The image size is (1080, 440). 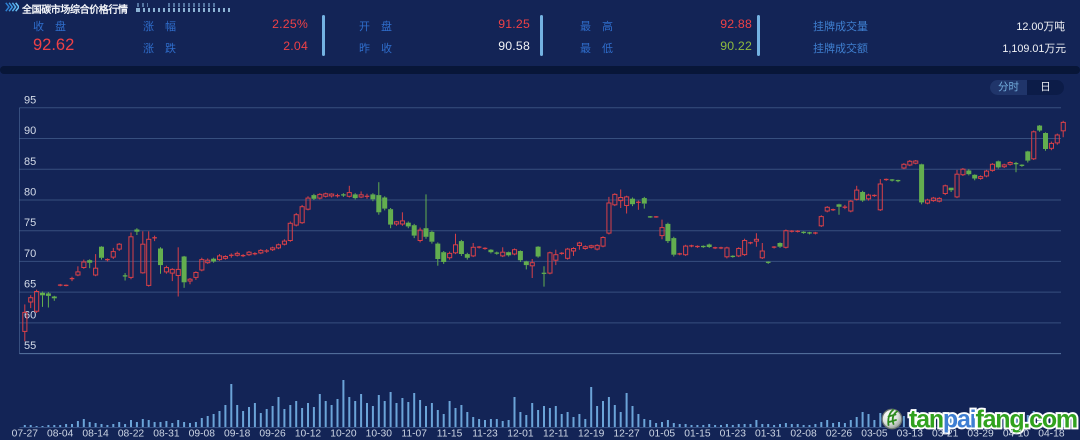 What do you see at coordinates (166, 434) in the screenshot?
I see `svg-text: 08-31` at bounding box center [166, 434].